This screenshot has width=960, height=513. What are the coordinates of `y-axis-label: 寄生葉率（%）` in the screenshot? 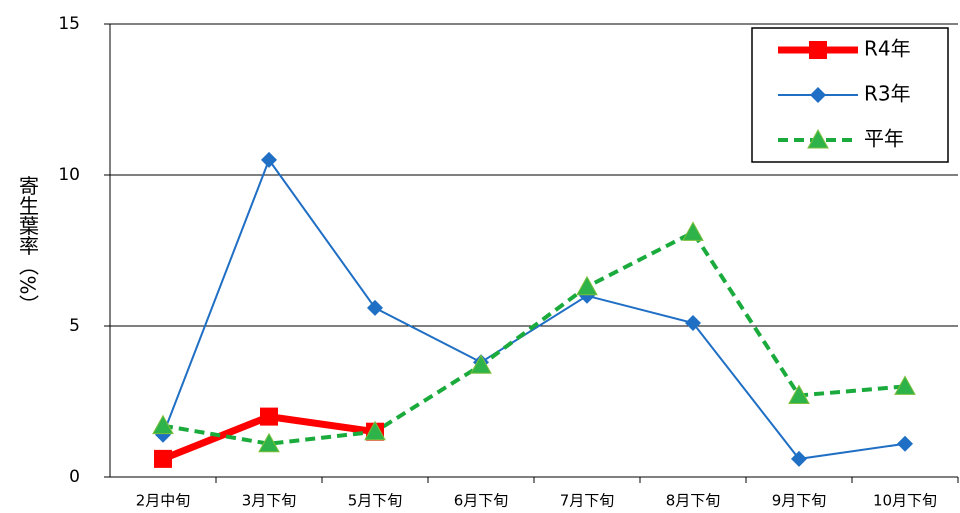 It's located at (28, 244).